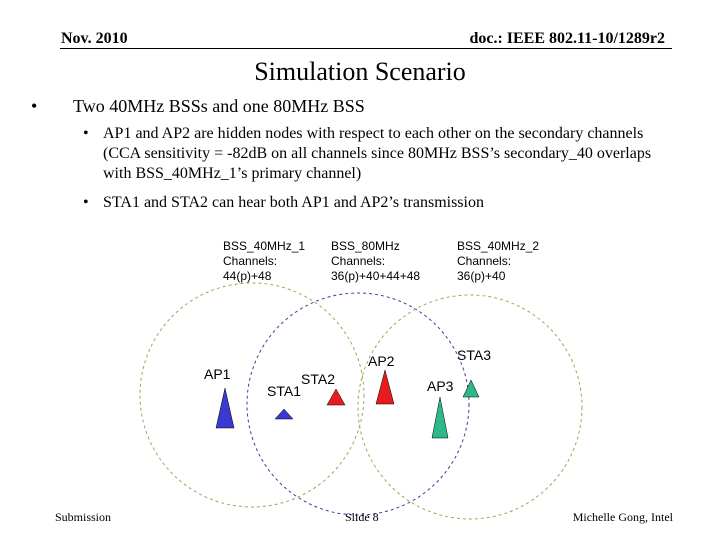 The image size is (720, 540). Describe the element at coordinates (360, 71) in the screenshot. I see `slide-title: Simulation Scenario` at that location.